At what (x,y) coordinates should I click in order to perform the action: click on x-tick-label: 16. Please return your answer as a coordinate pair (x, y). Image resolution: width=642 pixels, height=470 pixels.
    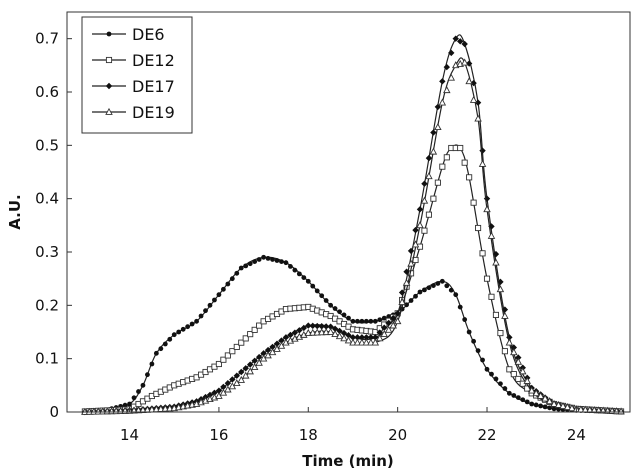
    Looking at the image, I should click on (218, 435).